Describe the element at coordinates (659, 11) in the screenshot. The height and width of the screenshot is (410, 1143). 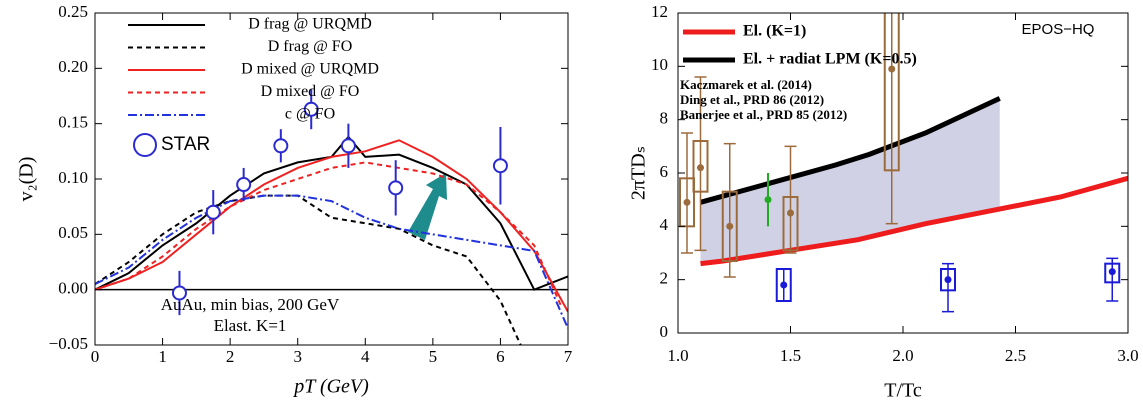
I see `y-tick-label: 12` at that location.